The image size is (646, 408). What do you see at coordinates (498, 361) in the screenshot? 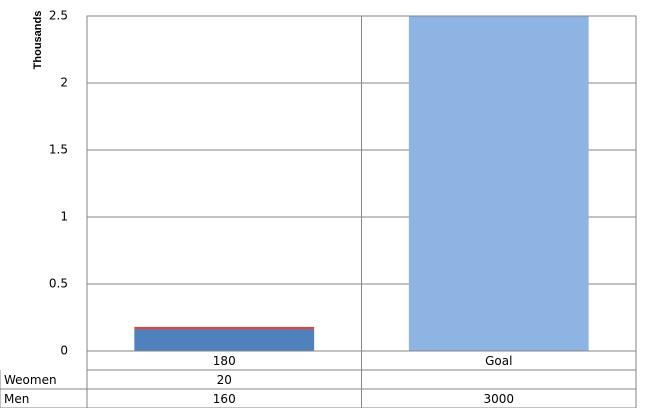
I see `x-tick-label: Goal` at bounding box center [498, 361].